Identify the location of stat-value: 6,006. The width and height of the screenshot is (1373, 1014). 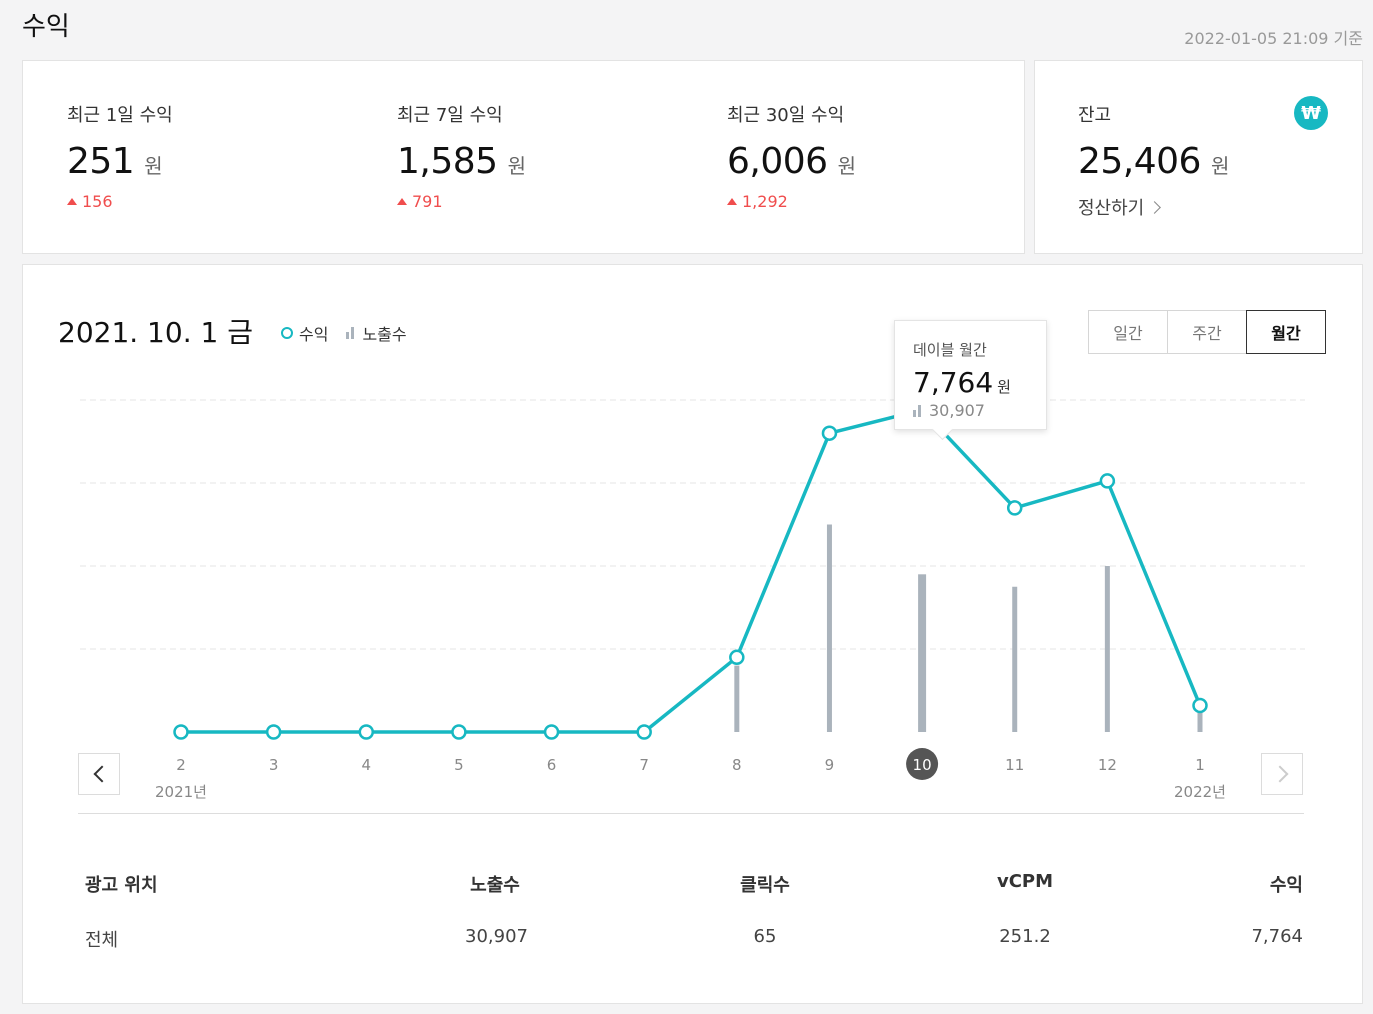
(777, 161).